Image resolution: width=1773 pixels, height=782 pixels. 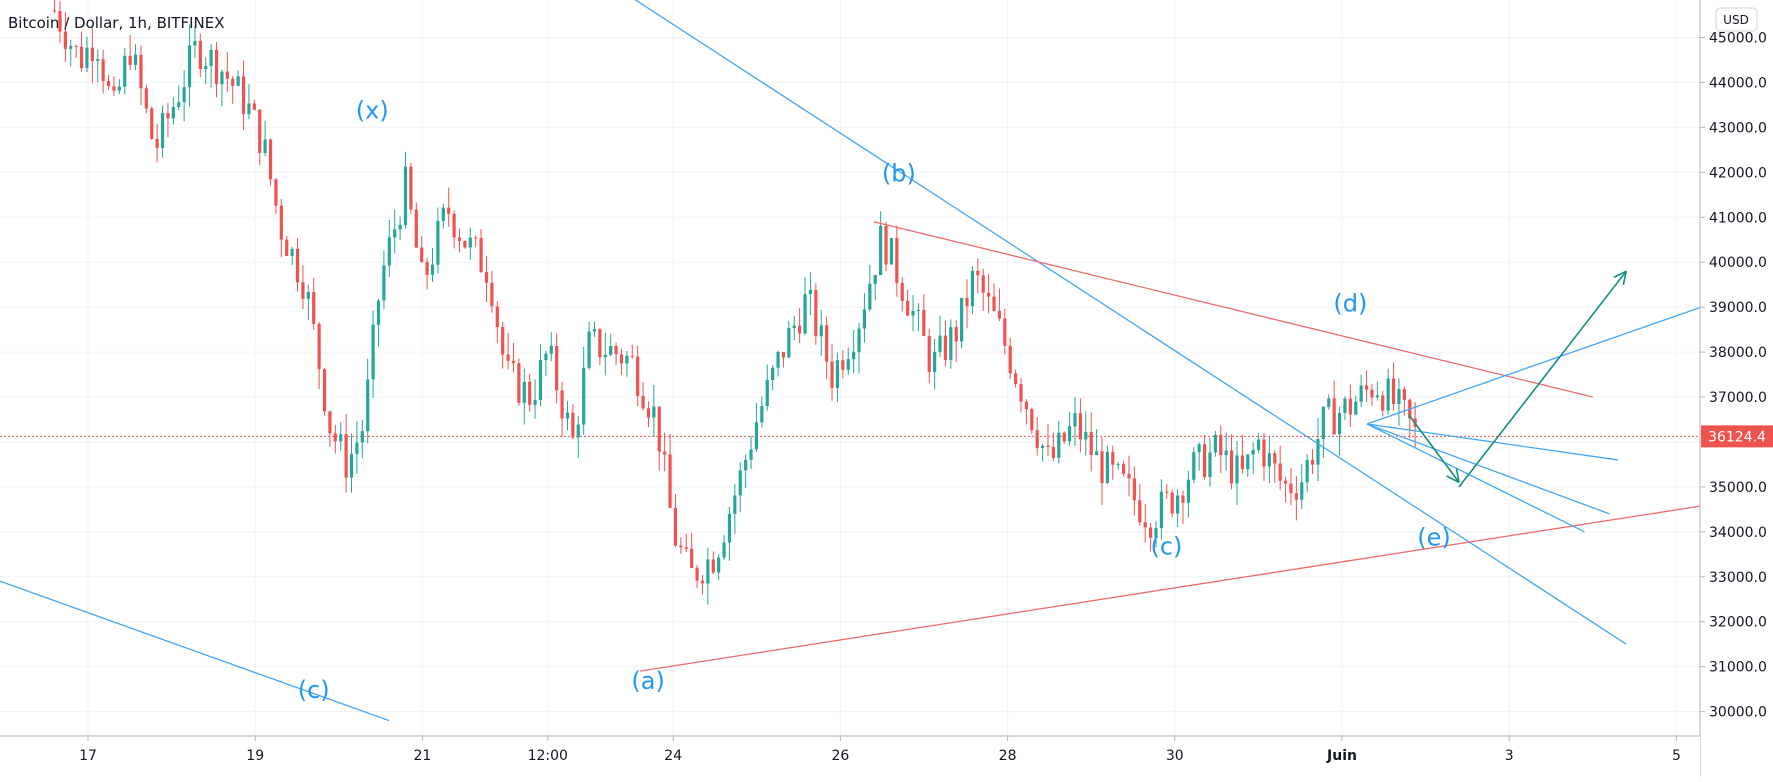 I want to click on wave-label: (a), so click(x=647, y=681).